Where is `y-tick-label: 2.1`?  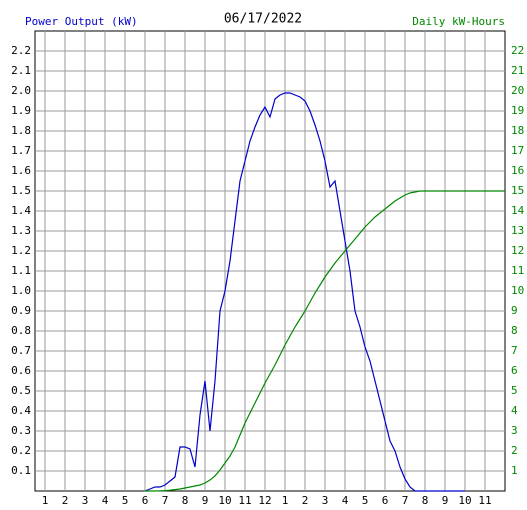 y-tick-label: 2.1 is located at coordinates (21, 70).